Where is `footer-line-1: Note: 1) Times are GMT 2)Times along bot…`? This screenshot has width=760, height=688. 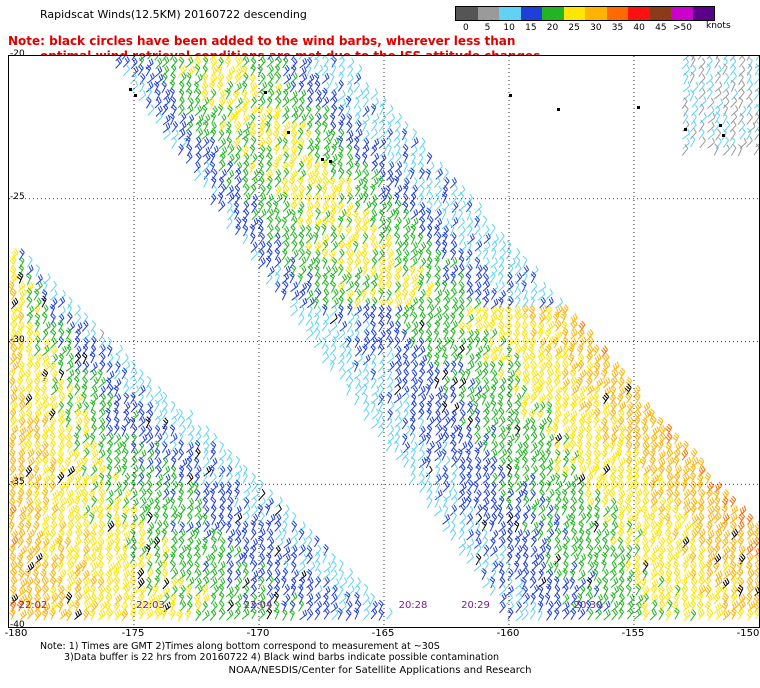 footer-line-1: Note: 1) Times are GMT 2)Times along bot… is located at coordinates (240, 646).